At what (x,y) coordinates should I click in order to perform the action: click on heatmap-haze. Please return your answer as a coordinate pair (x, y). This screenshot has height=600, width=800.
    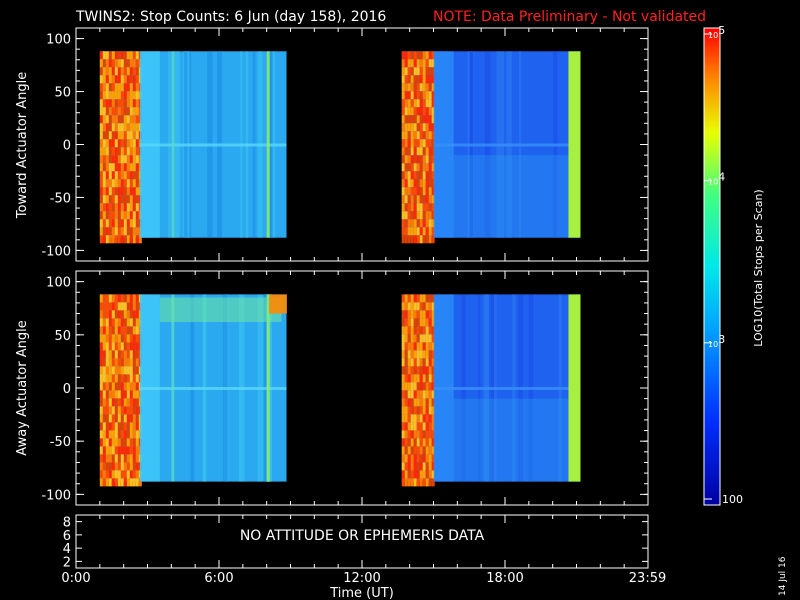
    Looking at the image, I should click on (511, 440).